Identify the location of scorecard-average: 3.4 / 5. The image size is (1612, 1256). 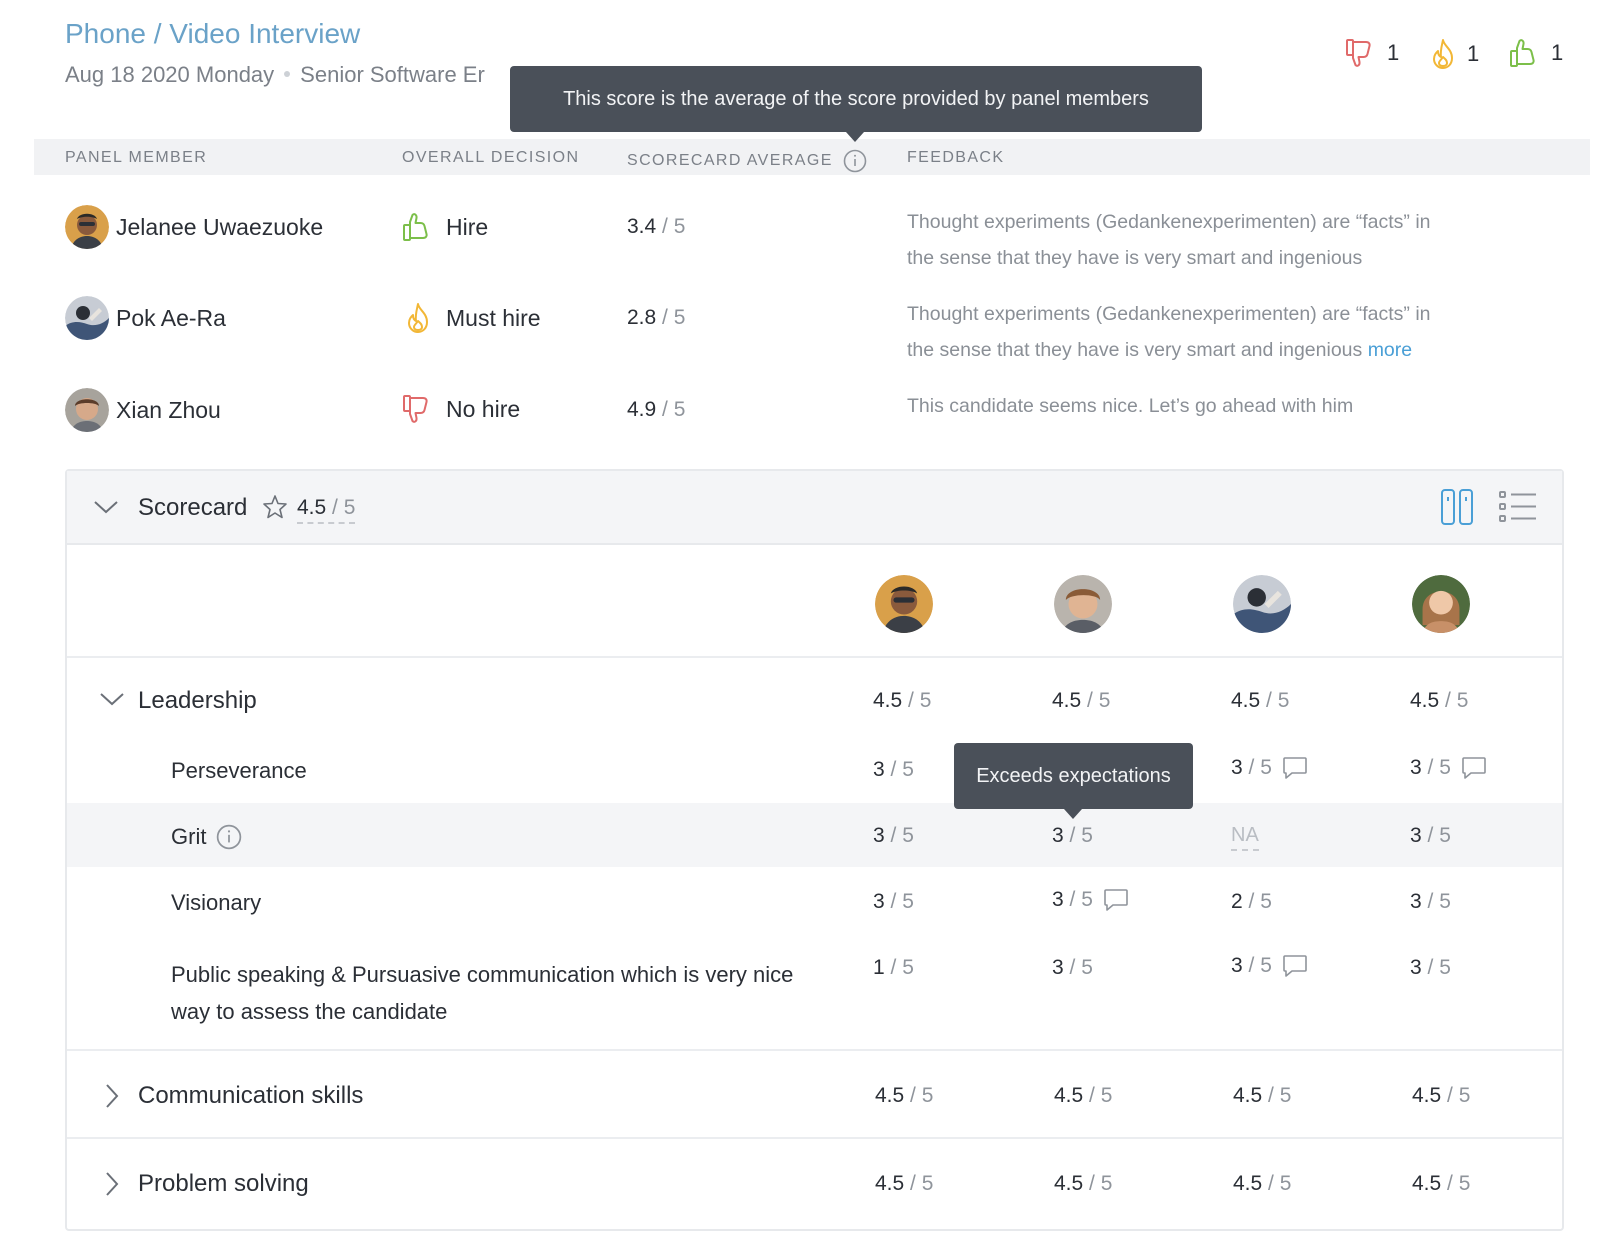
(656, 227).